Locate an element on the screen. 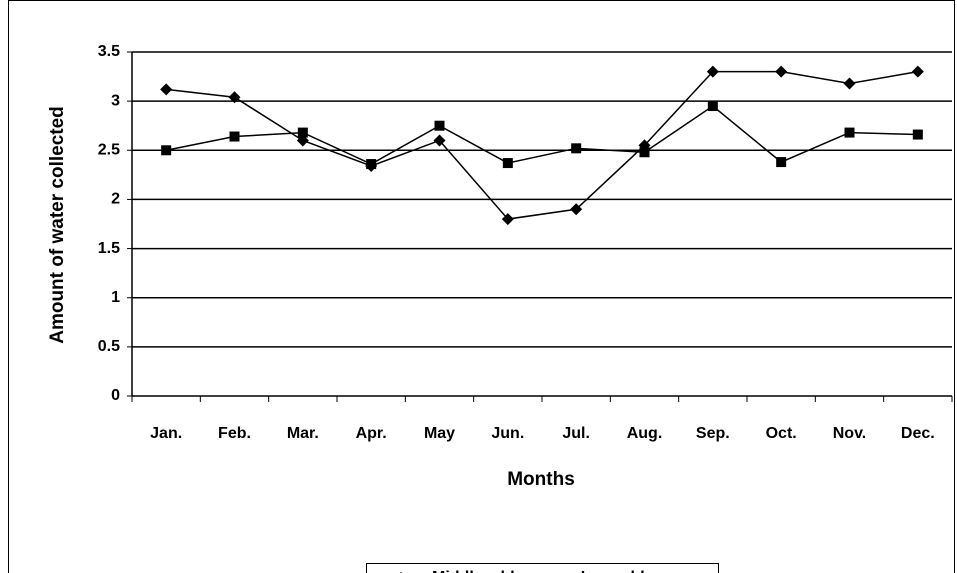  x-tick-label: Nov. is located at coordinates (849, 433).